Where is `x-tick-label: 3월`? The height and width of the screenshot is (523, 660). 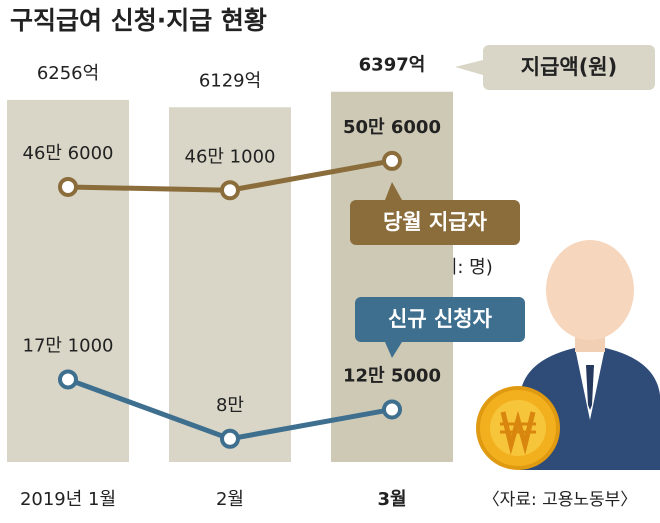 x-tick-label: 3월 is located at coordinates (391, 499).